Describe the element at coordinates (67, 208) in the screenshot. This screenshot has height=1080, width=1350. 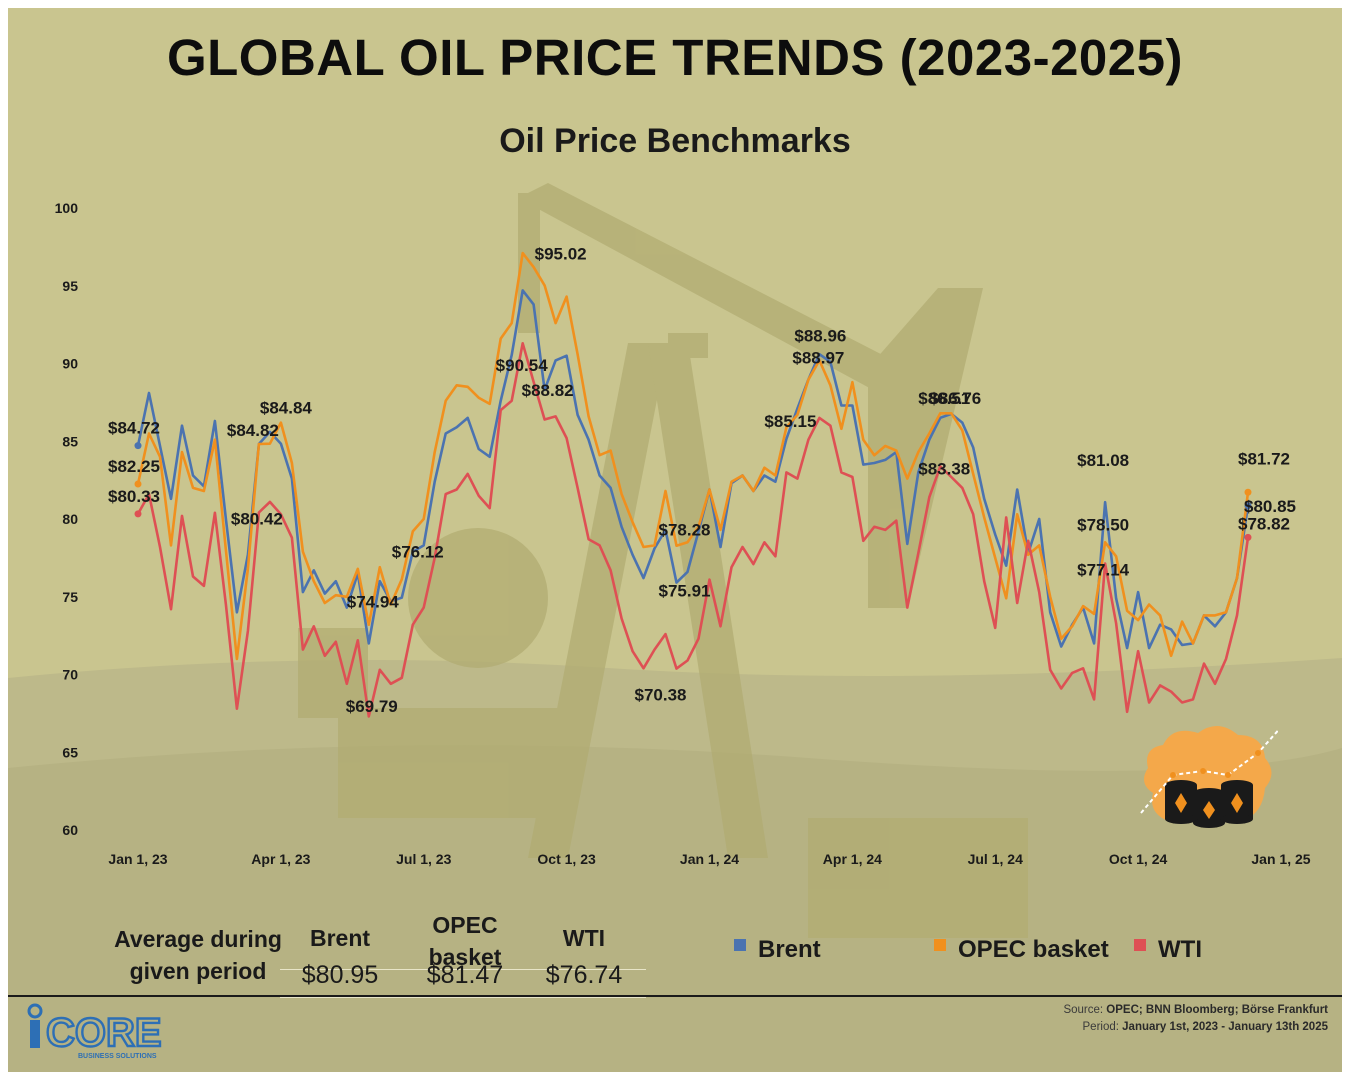
I see `y-tick-label: 100` at that location.